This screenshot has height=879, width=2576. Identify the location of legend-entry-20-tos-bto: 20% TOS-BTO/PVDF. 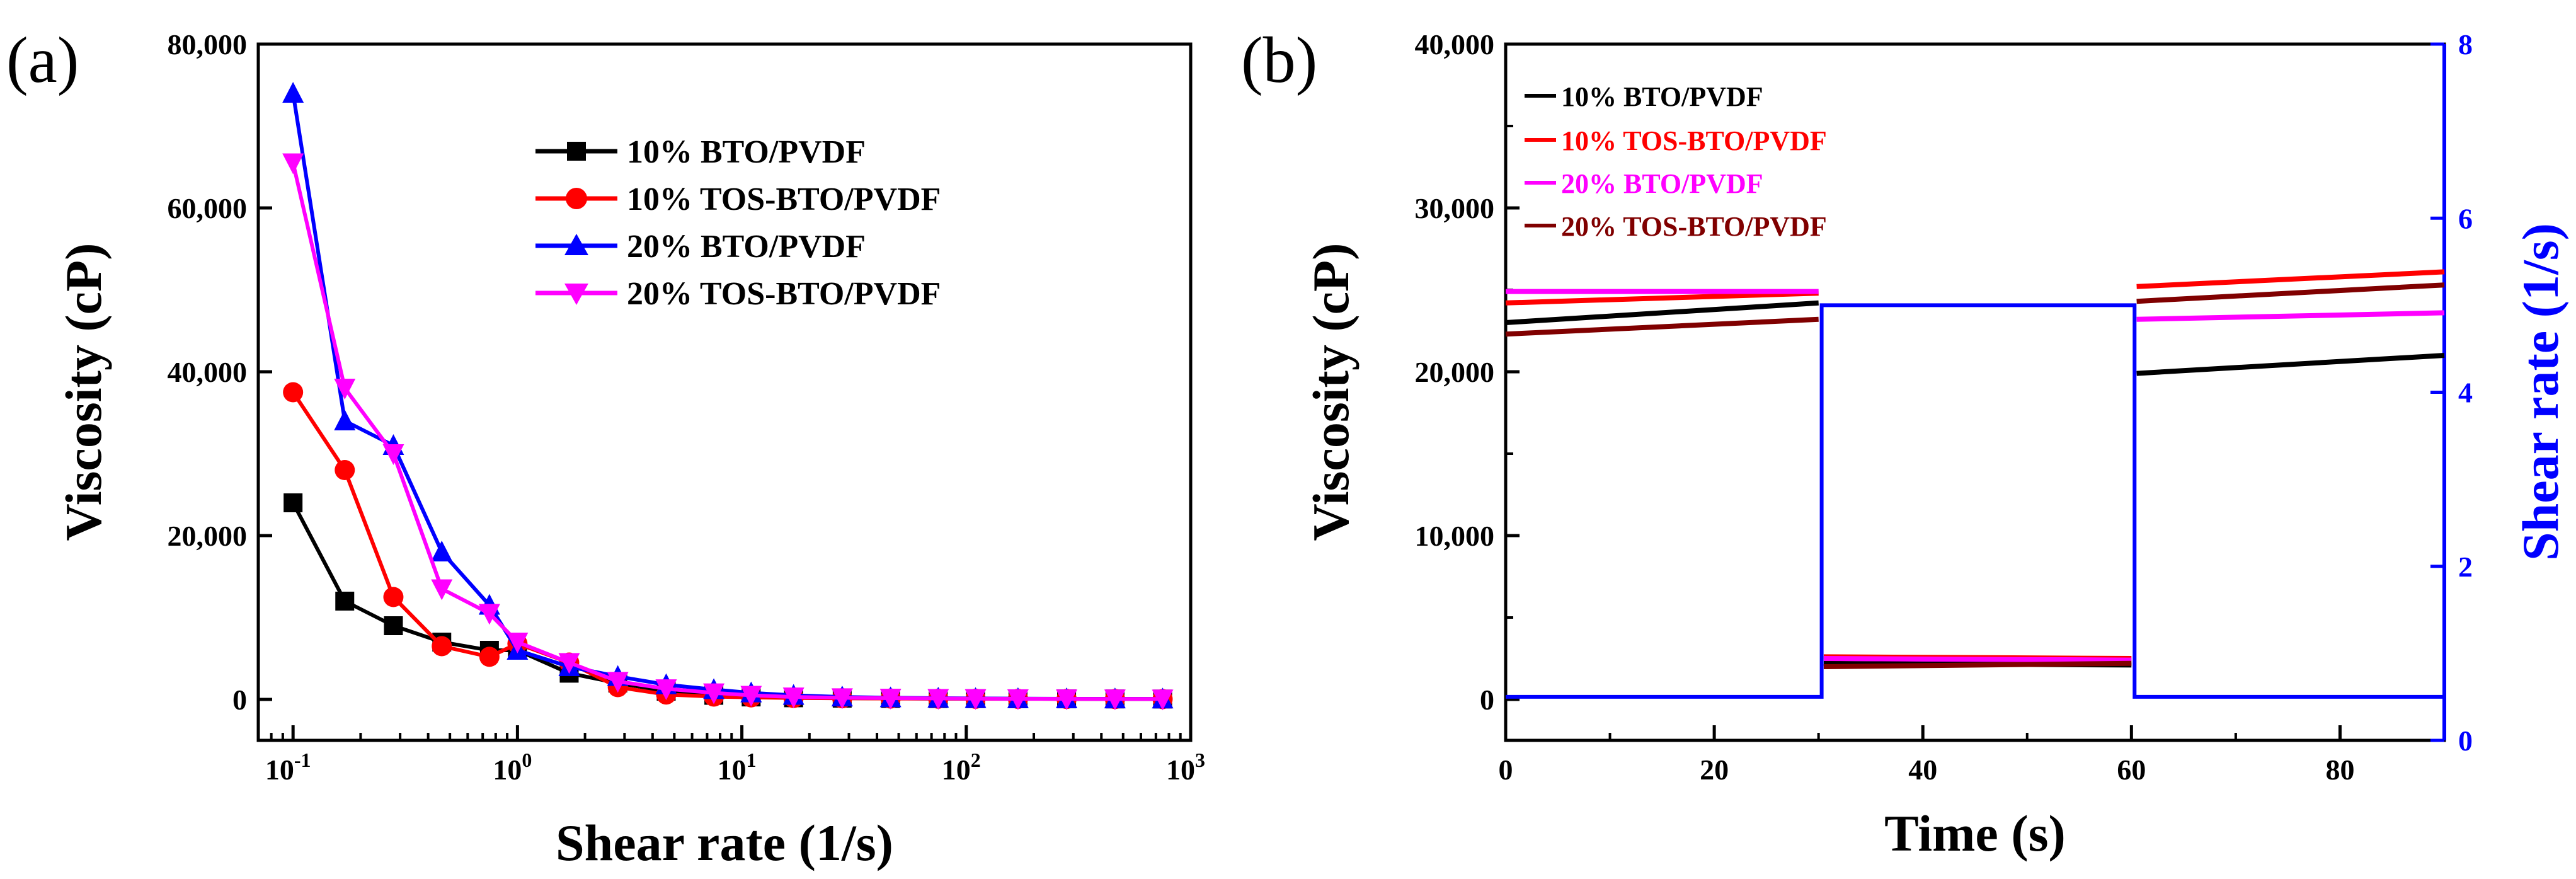
(1676, 226).